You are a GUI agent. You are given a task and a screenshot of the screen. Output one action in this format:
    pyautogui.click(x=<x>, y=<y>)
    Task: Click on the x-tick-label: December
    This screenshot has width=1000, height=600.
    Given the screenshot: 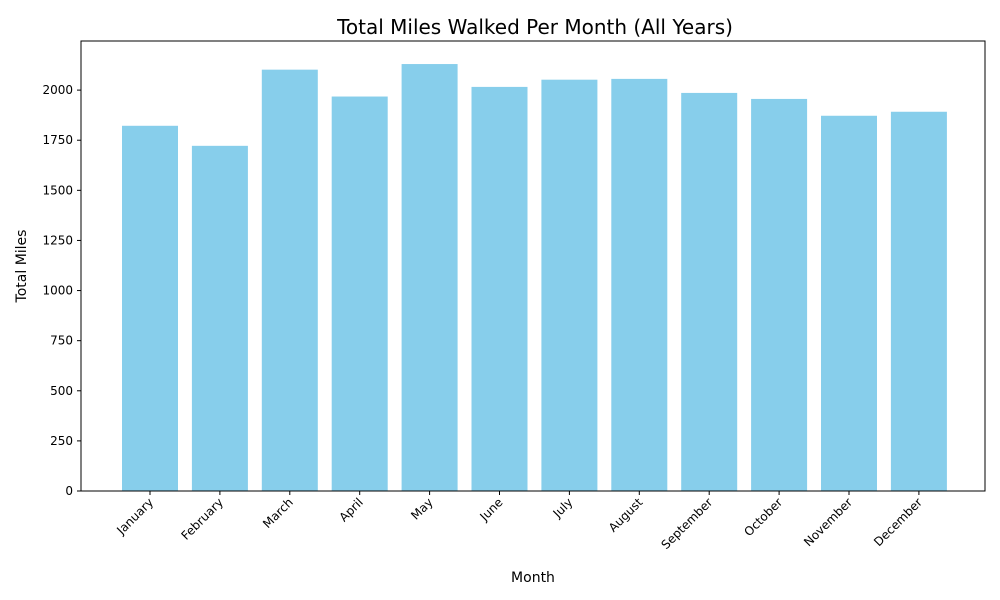 What is the action you would take?
    pyautogui.click(x=898, y=522)
    